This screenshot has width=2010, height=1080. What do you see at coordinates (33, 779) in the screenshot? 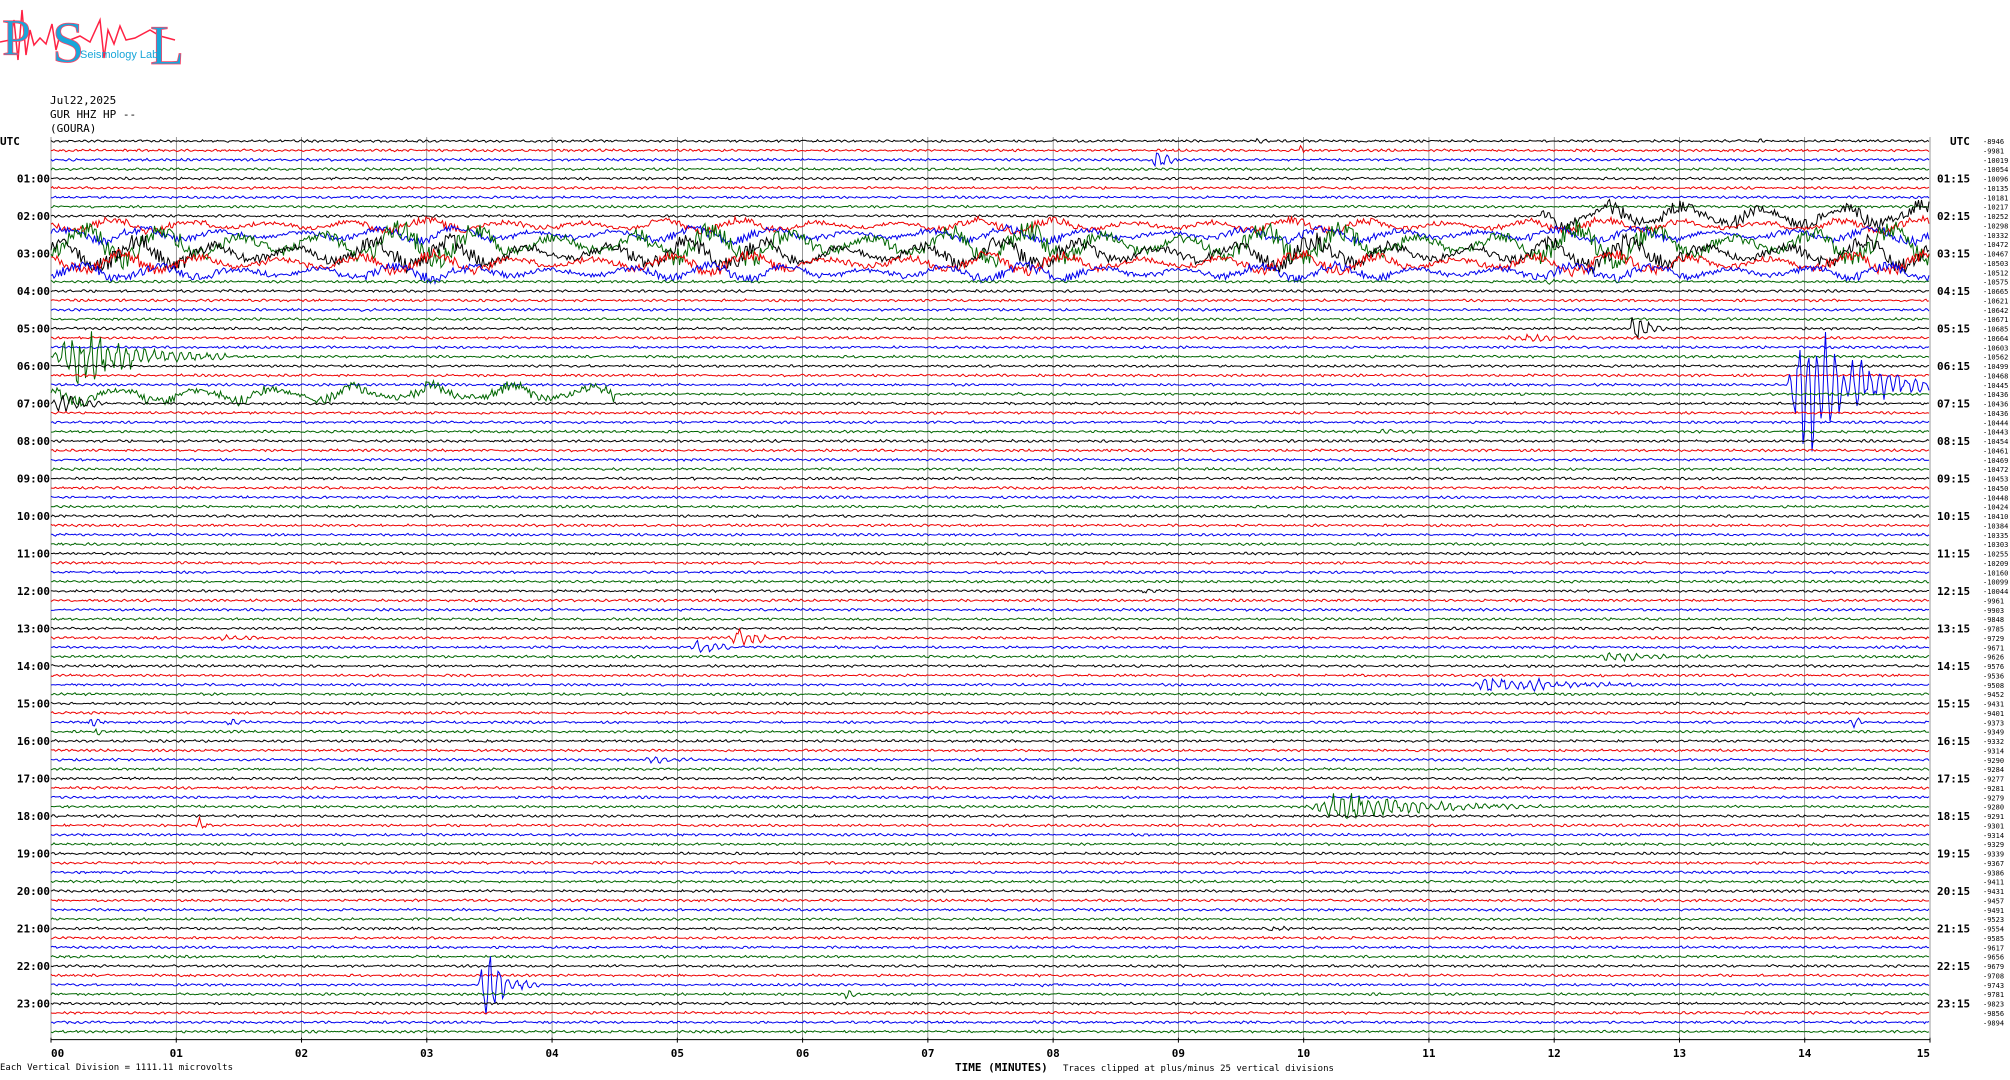
I see `left-hour-label: 17:00` at bounding box center [33, 779].